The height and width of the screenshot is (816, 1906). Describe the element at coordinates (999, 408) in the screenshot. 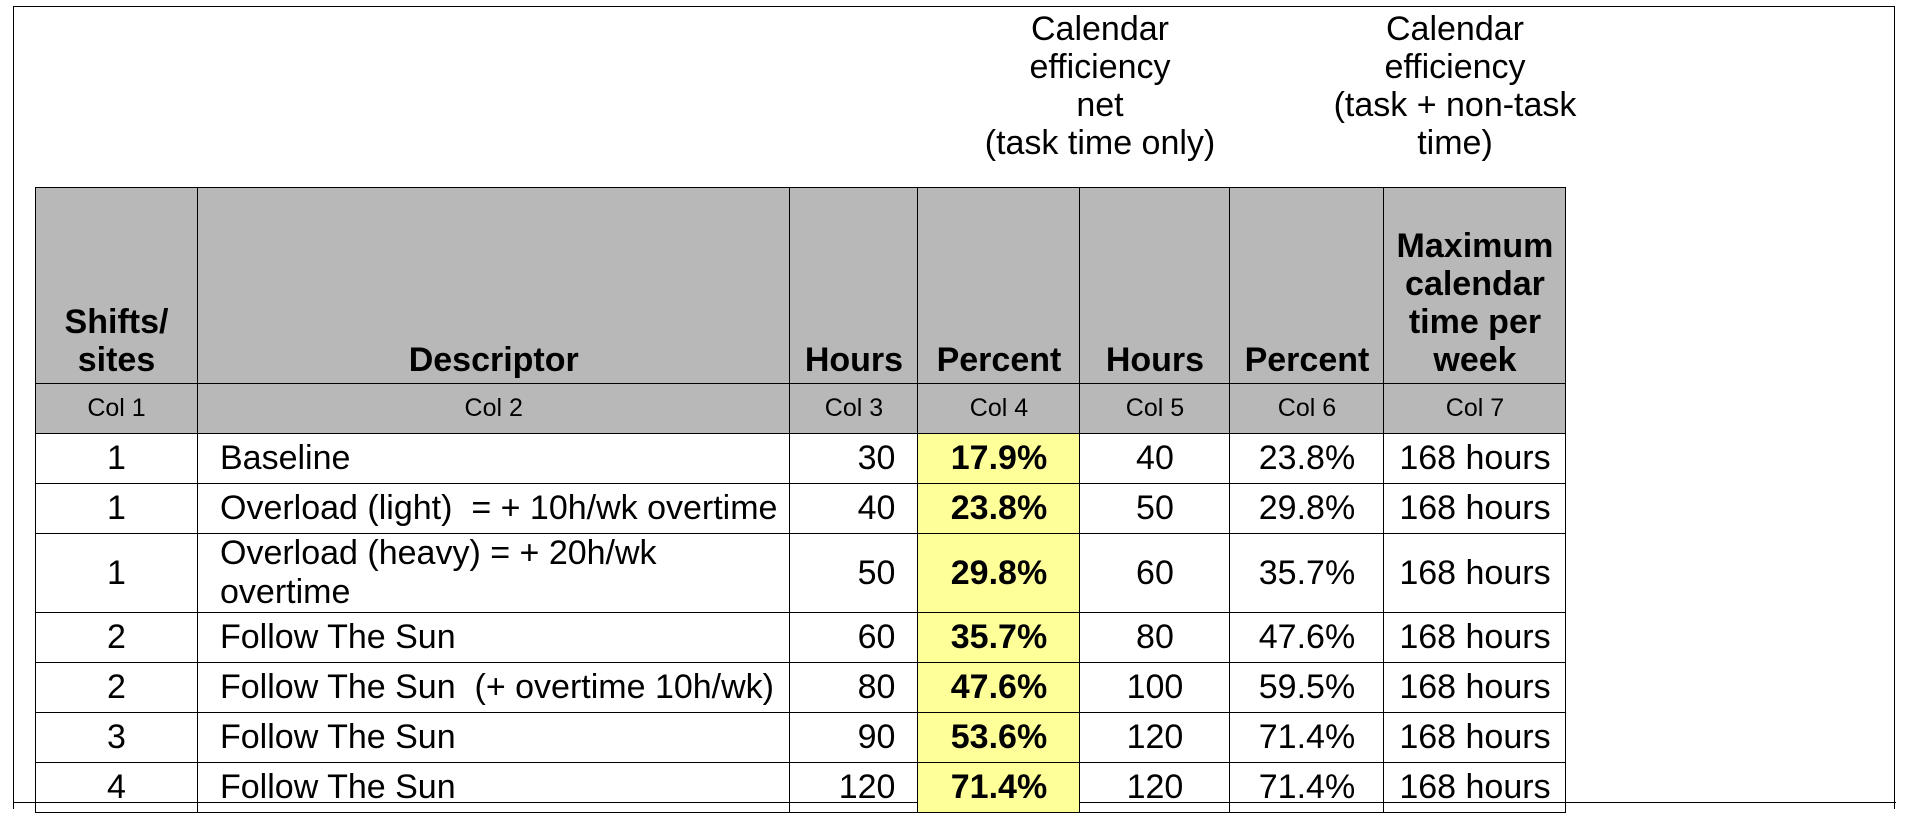

I see `col-number: Col 4` at that location.